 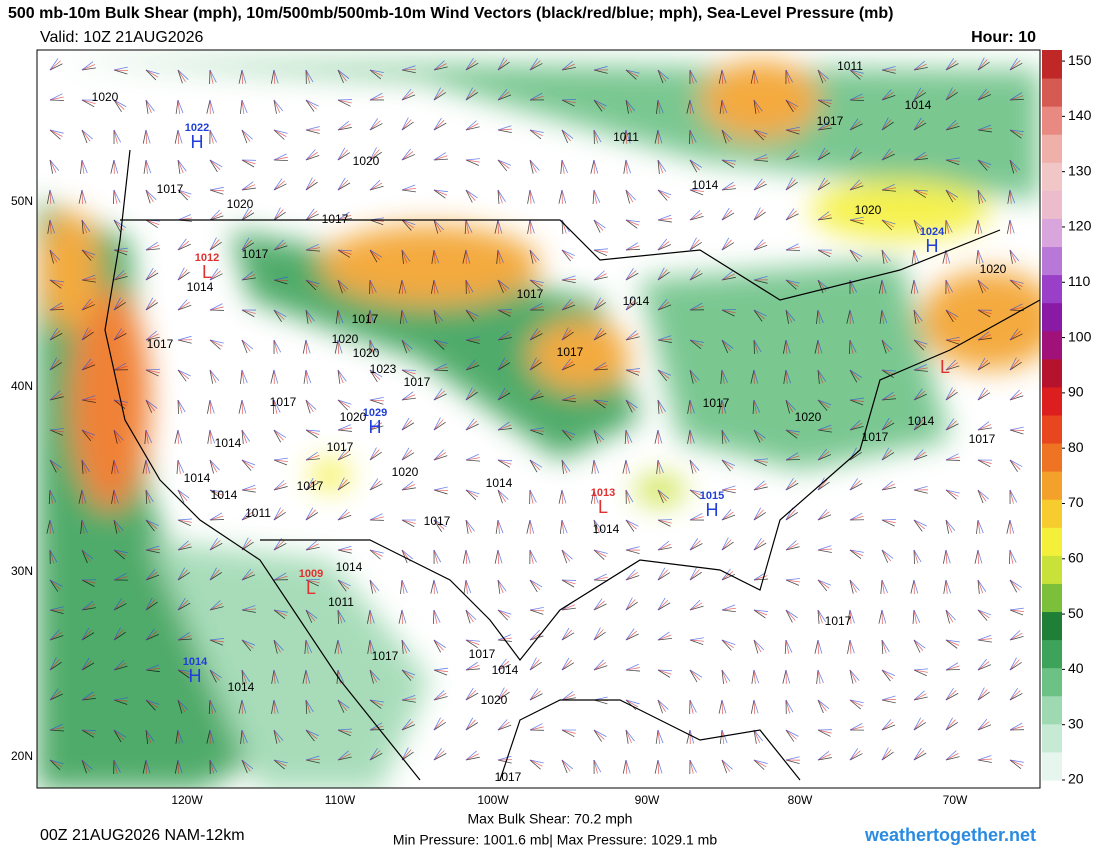 I want to click on center-type: H, so click(x=712, y=510).